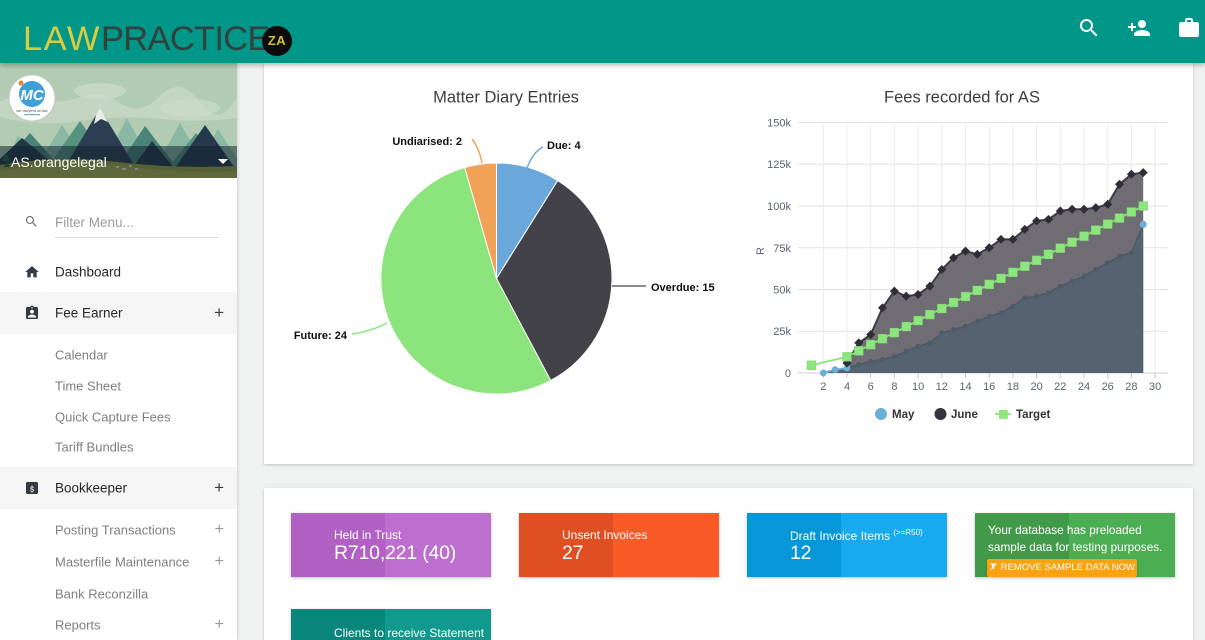 Image resolution: width=1205 pixels, height=640 pixels. Describe the element at coordinates (779, 124) in the screenshot. I see `svg-text: 150k` at that location.